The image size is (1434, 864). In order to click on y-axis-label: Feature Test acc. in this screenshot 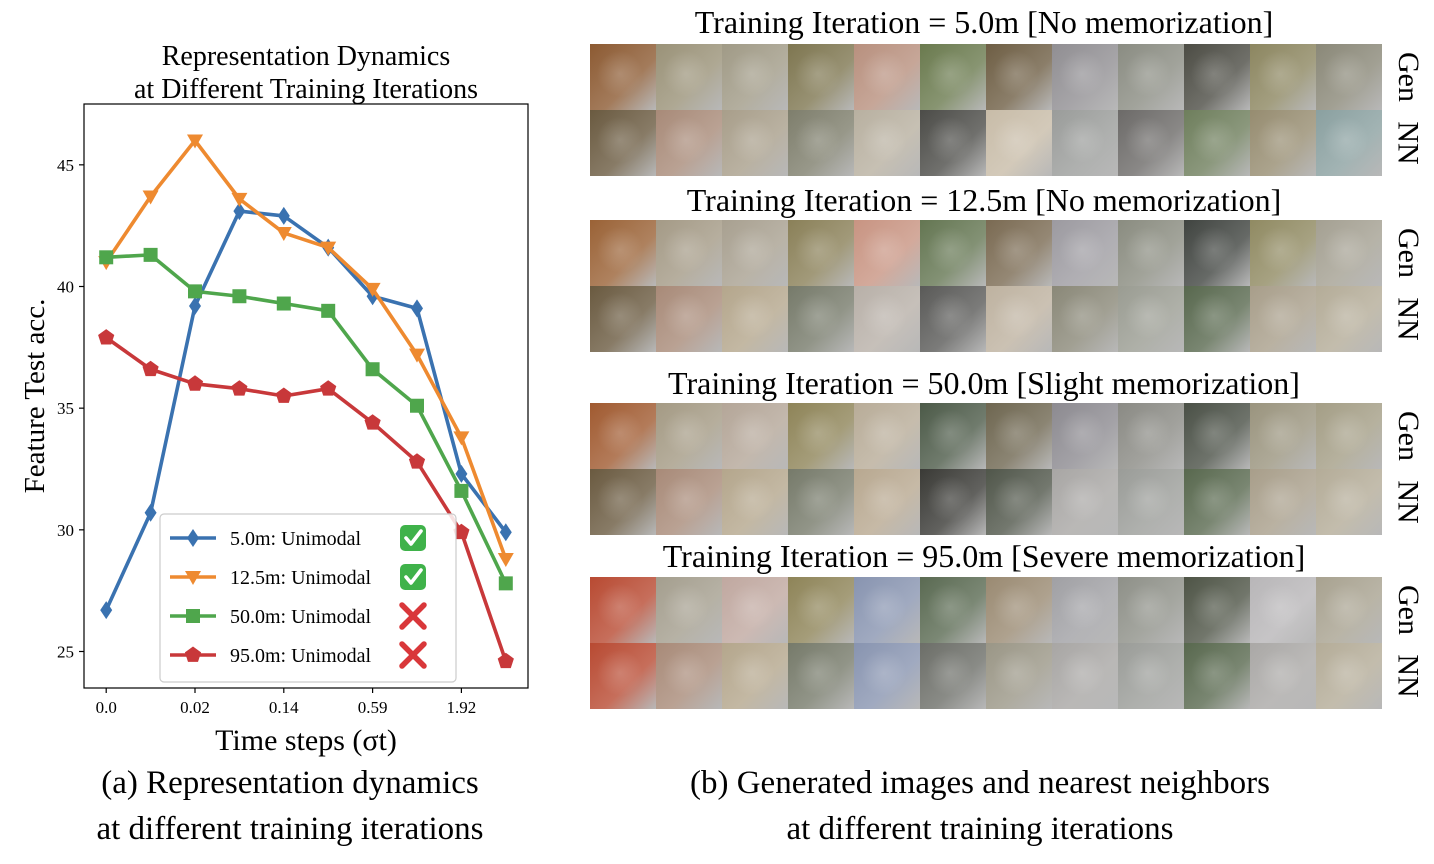, I will do `click(35, 396)`.